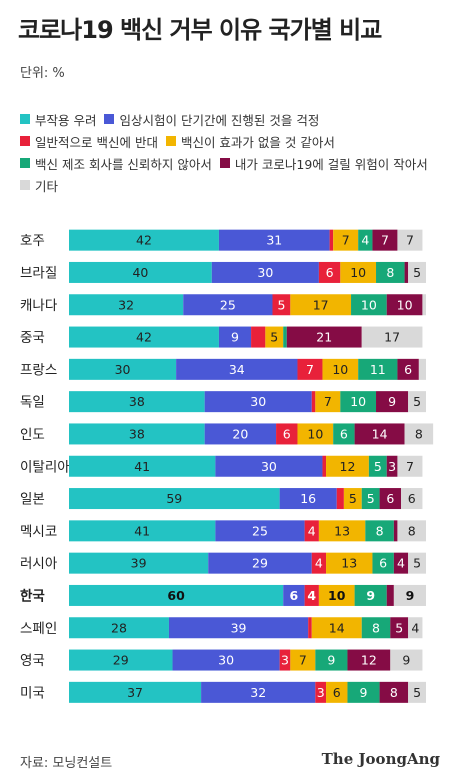 The width and height of the screenshot is (452, 780). I want to click on legend-label: 백신이 효과가 없을 것 같아서, so click(257, 142).